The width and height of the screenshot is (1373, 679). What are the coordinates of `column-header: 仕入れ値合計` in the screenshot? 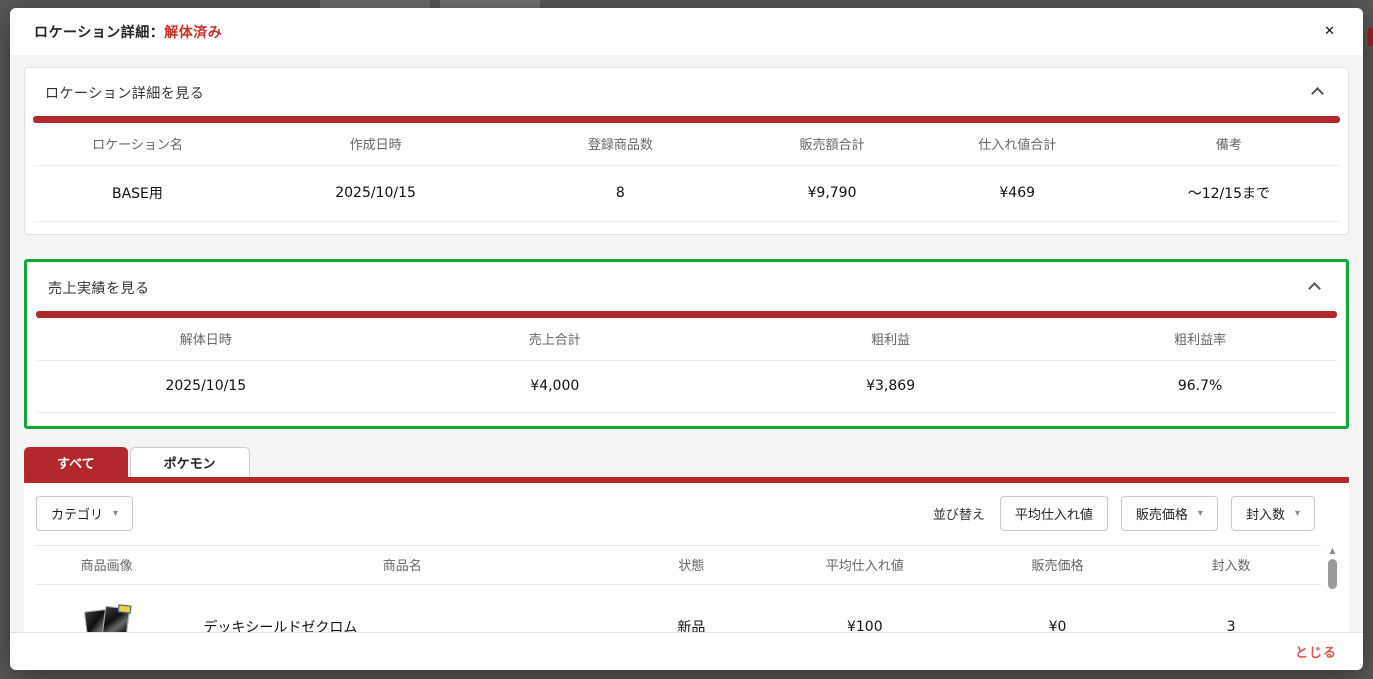 It's located at (1017, 145).